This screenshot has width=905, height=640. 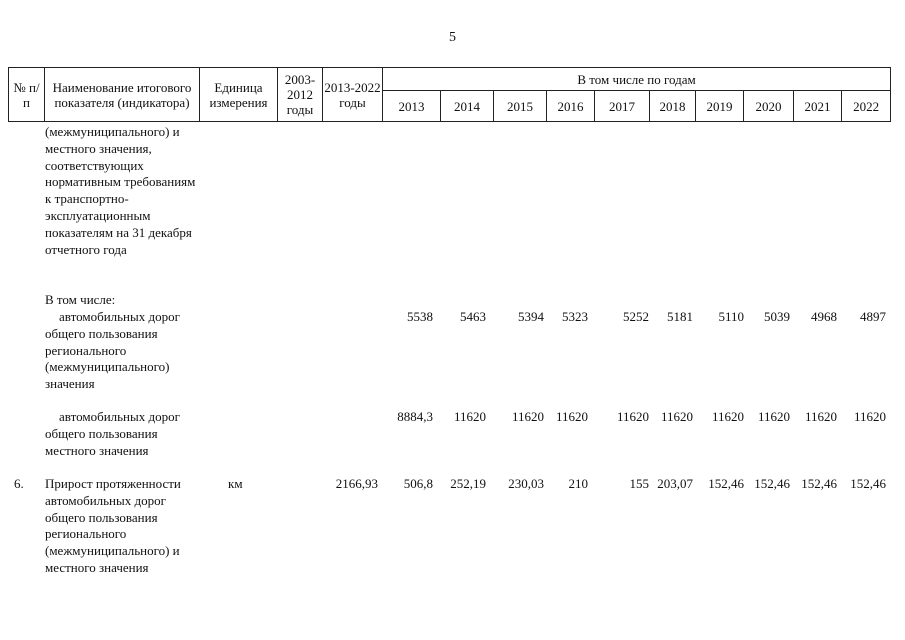 What do you see at coordinates (636, 79) in the screenshot?
I see `header-years-group: В том числе по годам` at bounding box center [636, 79].